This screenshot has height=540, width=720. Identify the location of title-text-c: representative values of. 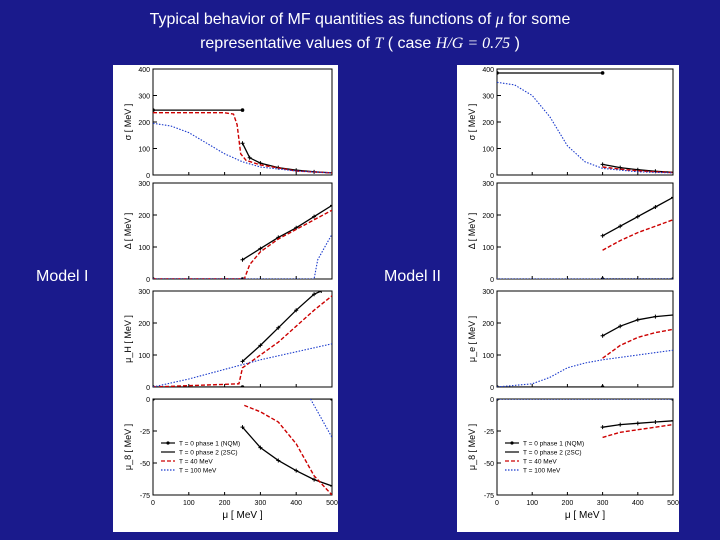
(285, 43).